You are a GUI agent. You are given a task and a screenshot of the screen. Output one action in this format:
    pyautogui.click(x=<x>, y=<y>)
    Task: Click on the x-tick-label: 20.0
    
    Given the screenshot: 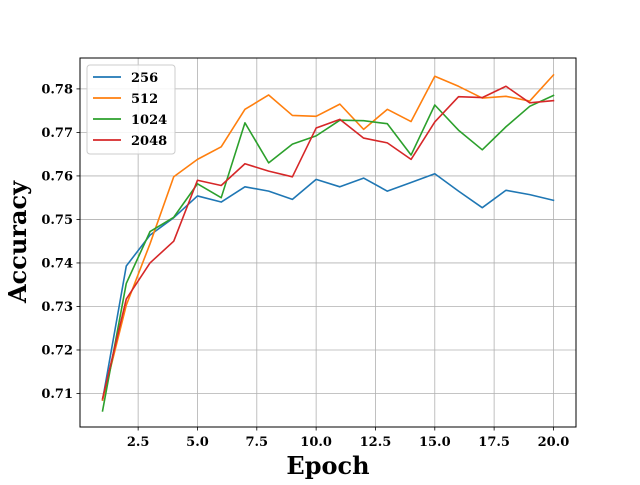 What is the action you would take?
    pyautogui.click(x=554, y=442)
    